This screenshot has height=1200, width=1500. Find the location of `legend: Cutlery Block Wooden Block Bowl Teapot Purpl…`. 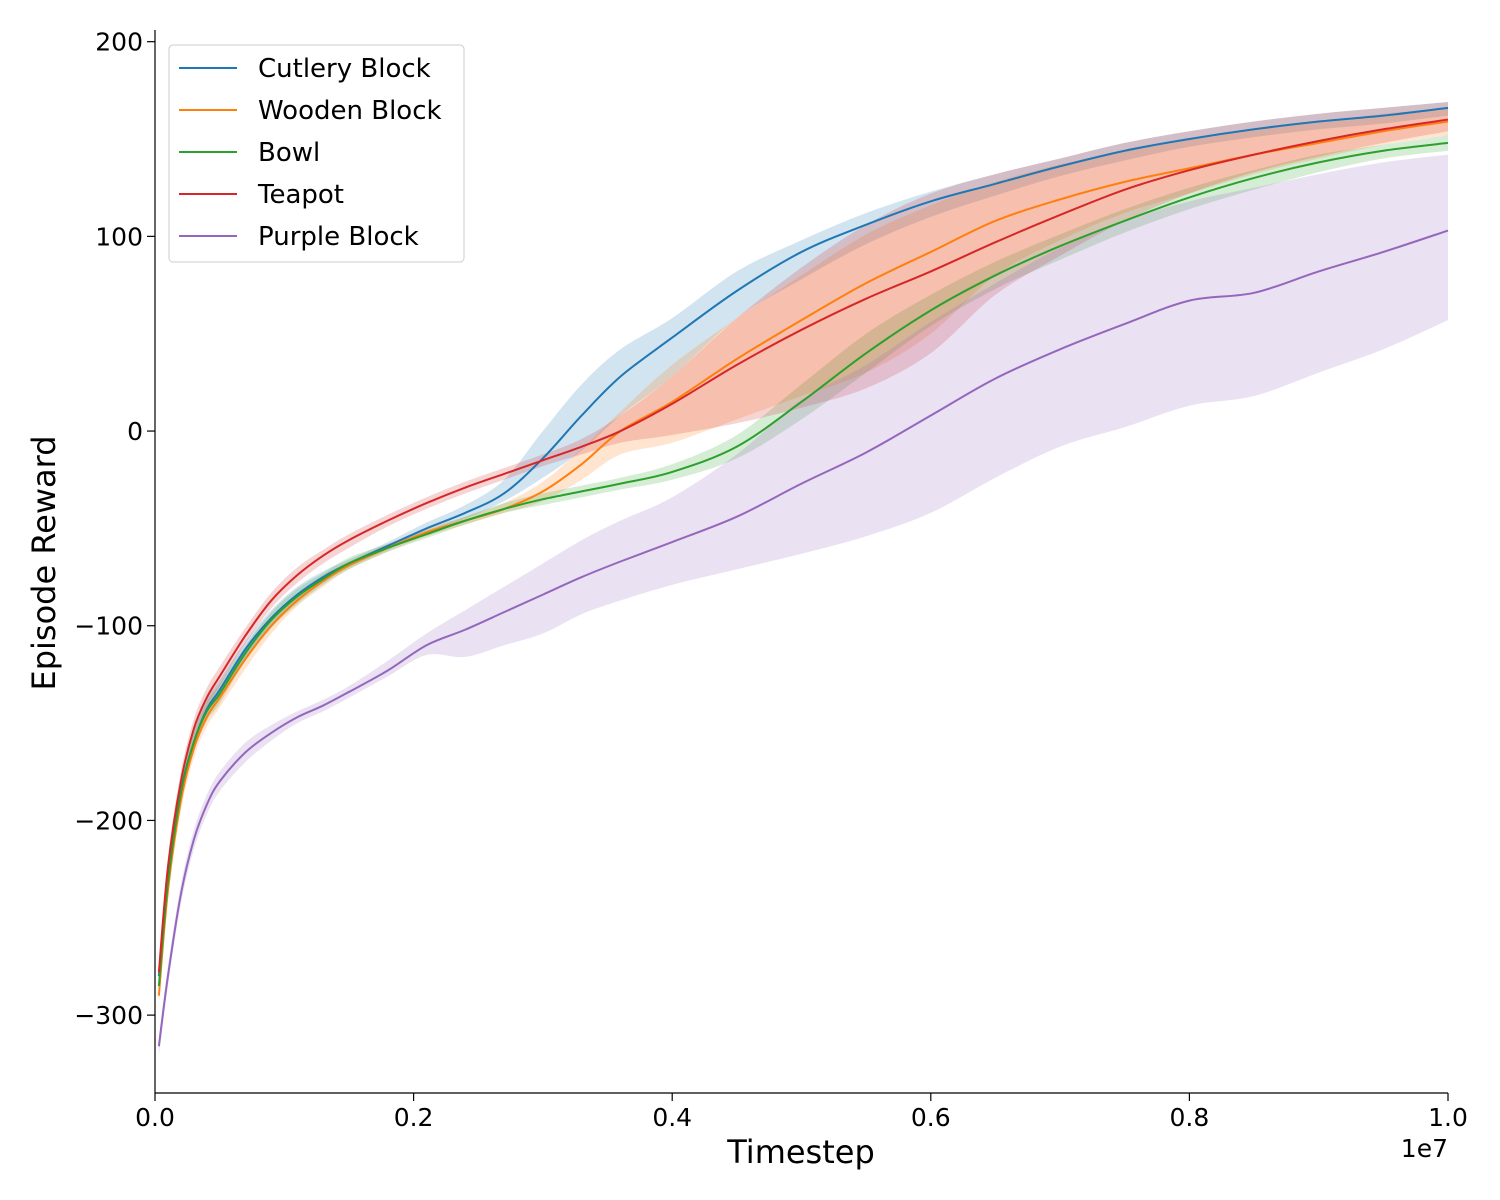

legend: Cutlery Block Wooden Block Bowl Teapot Purpl… is located at coordinates (316, 153).